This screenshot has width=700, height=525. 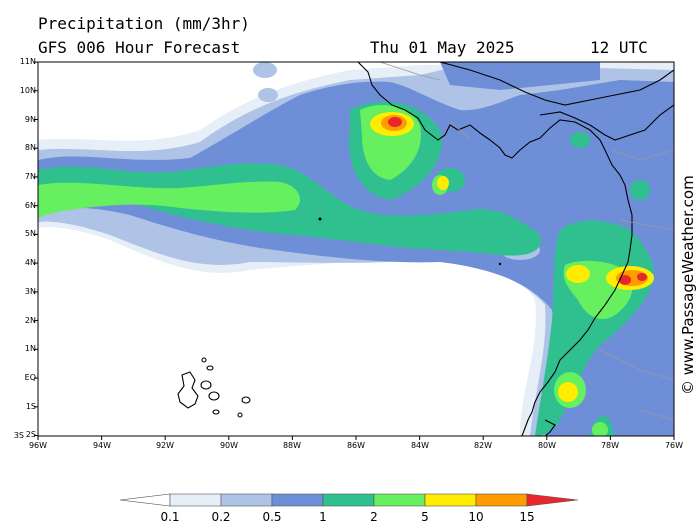 What do you see at coordinates (30, 434) in the screenshot?
I see `lat-label-2s: 2S` at bounding box center [30, 434].